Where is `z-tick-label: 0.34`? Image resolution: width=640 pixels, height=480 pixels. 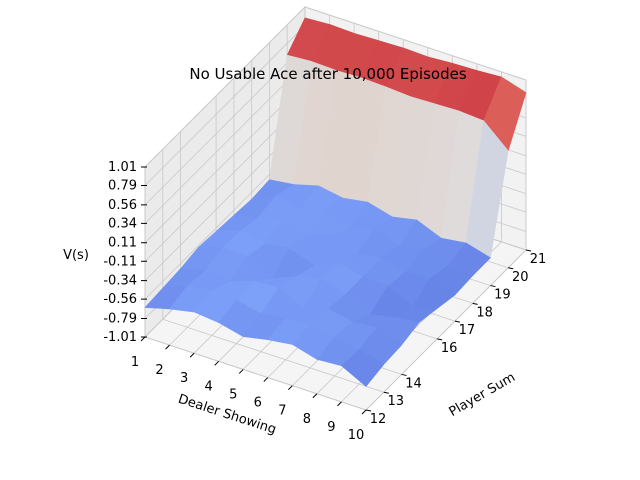 z-tick-label: 0.34 is located at coordinates (122, 223).